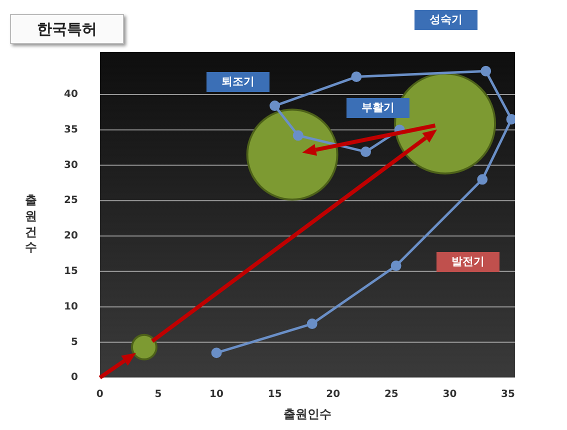 The image size is (567, 430). Describe the element at coordinates (391, 394) in the screenshot. I see `x-tick-label: 25` at that location.